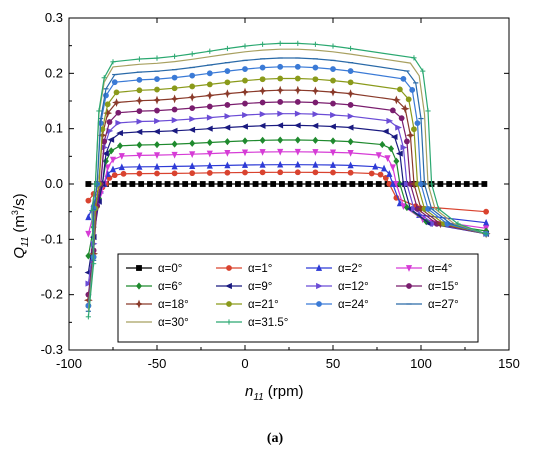 This screenshot has height=456, width=550. What do you see at coordinates (350, 269) in the screenshot?
I see `legend-label: α=2°` at bounding box center [350, 269].